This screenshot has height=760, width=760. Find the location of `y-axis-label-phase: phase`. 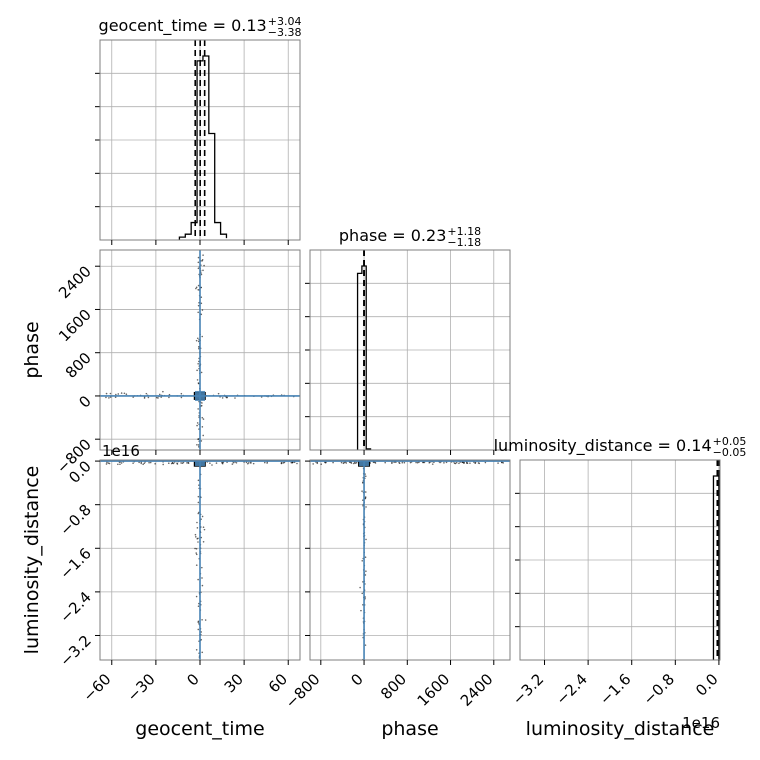

y-axis-label-phase: phase is located at coordinates (32, 349).